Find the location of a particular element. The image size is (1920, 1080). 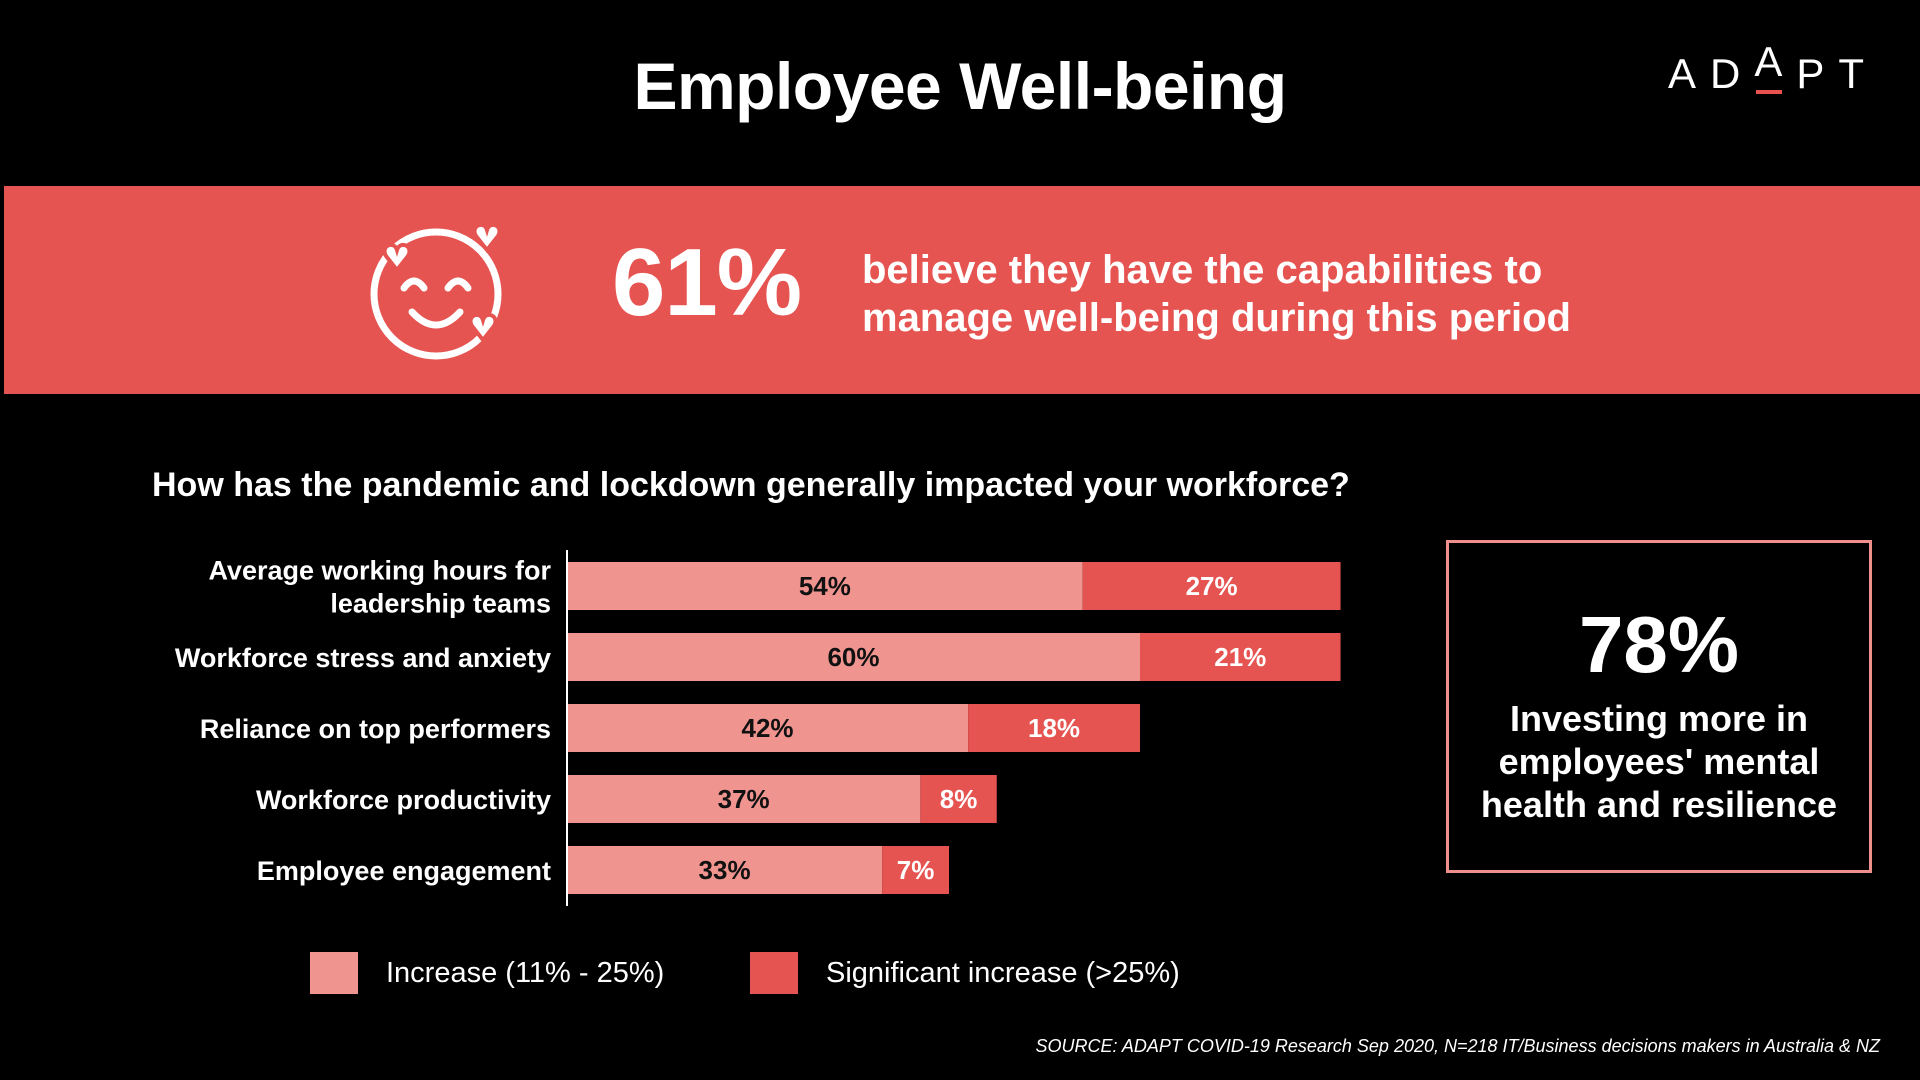

bar-value-label: 60% is located at coordinates (853, 657).